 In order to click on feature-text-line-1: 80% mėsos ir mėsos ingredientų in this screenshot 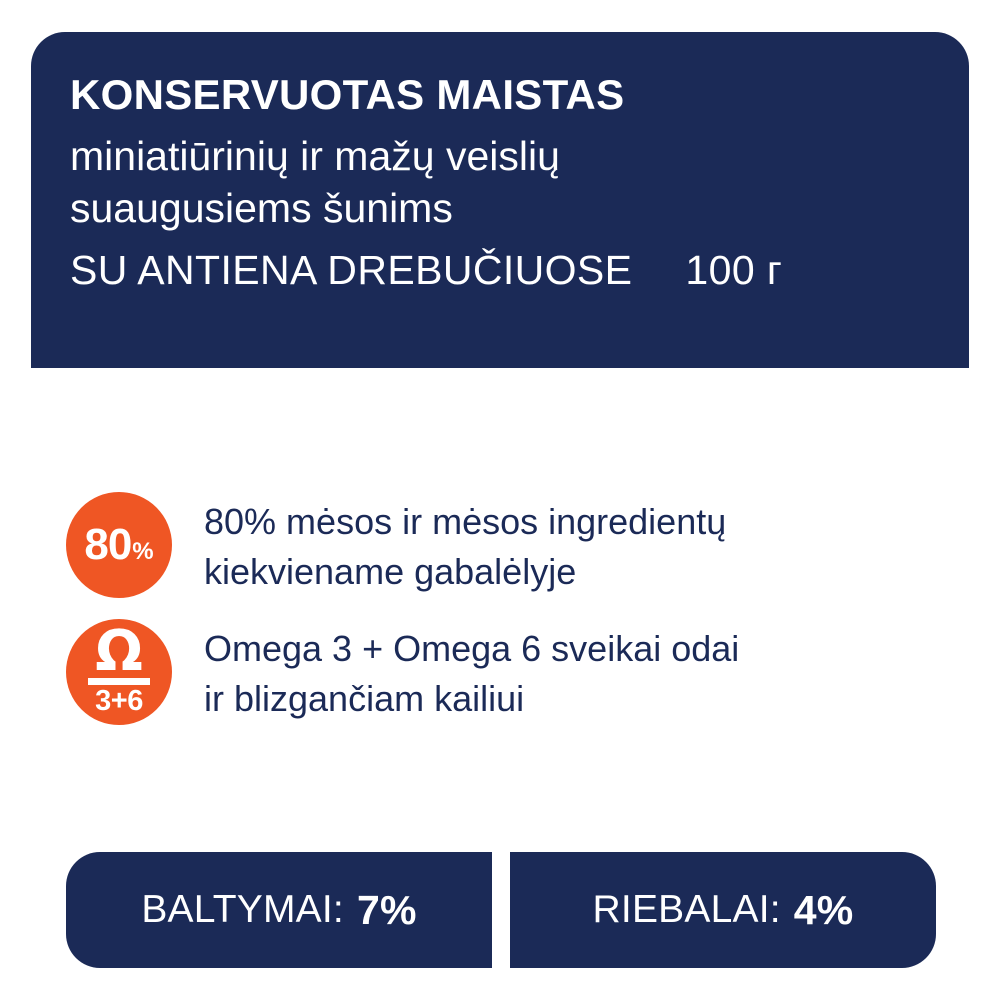, I will do `click(465, 521)`.